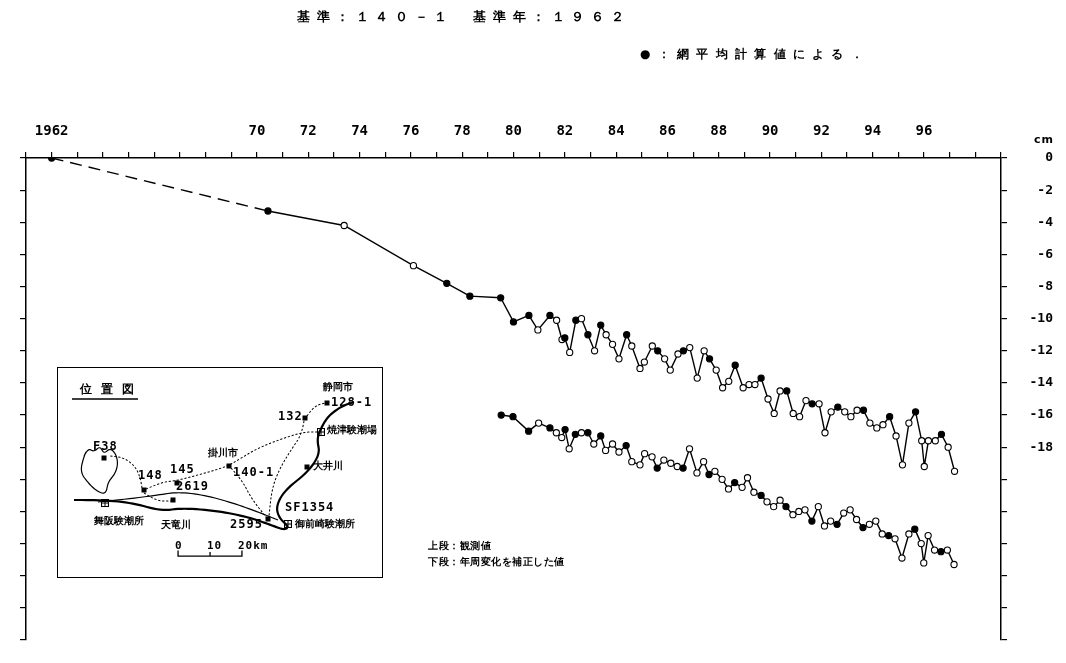  What do you see at coordinates (459, 545) in the screenshot?
I see `annotation: 上段：観測値` at bounding box center [459, 545].